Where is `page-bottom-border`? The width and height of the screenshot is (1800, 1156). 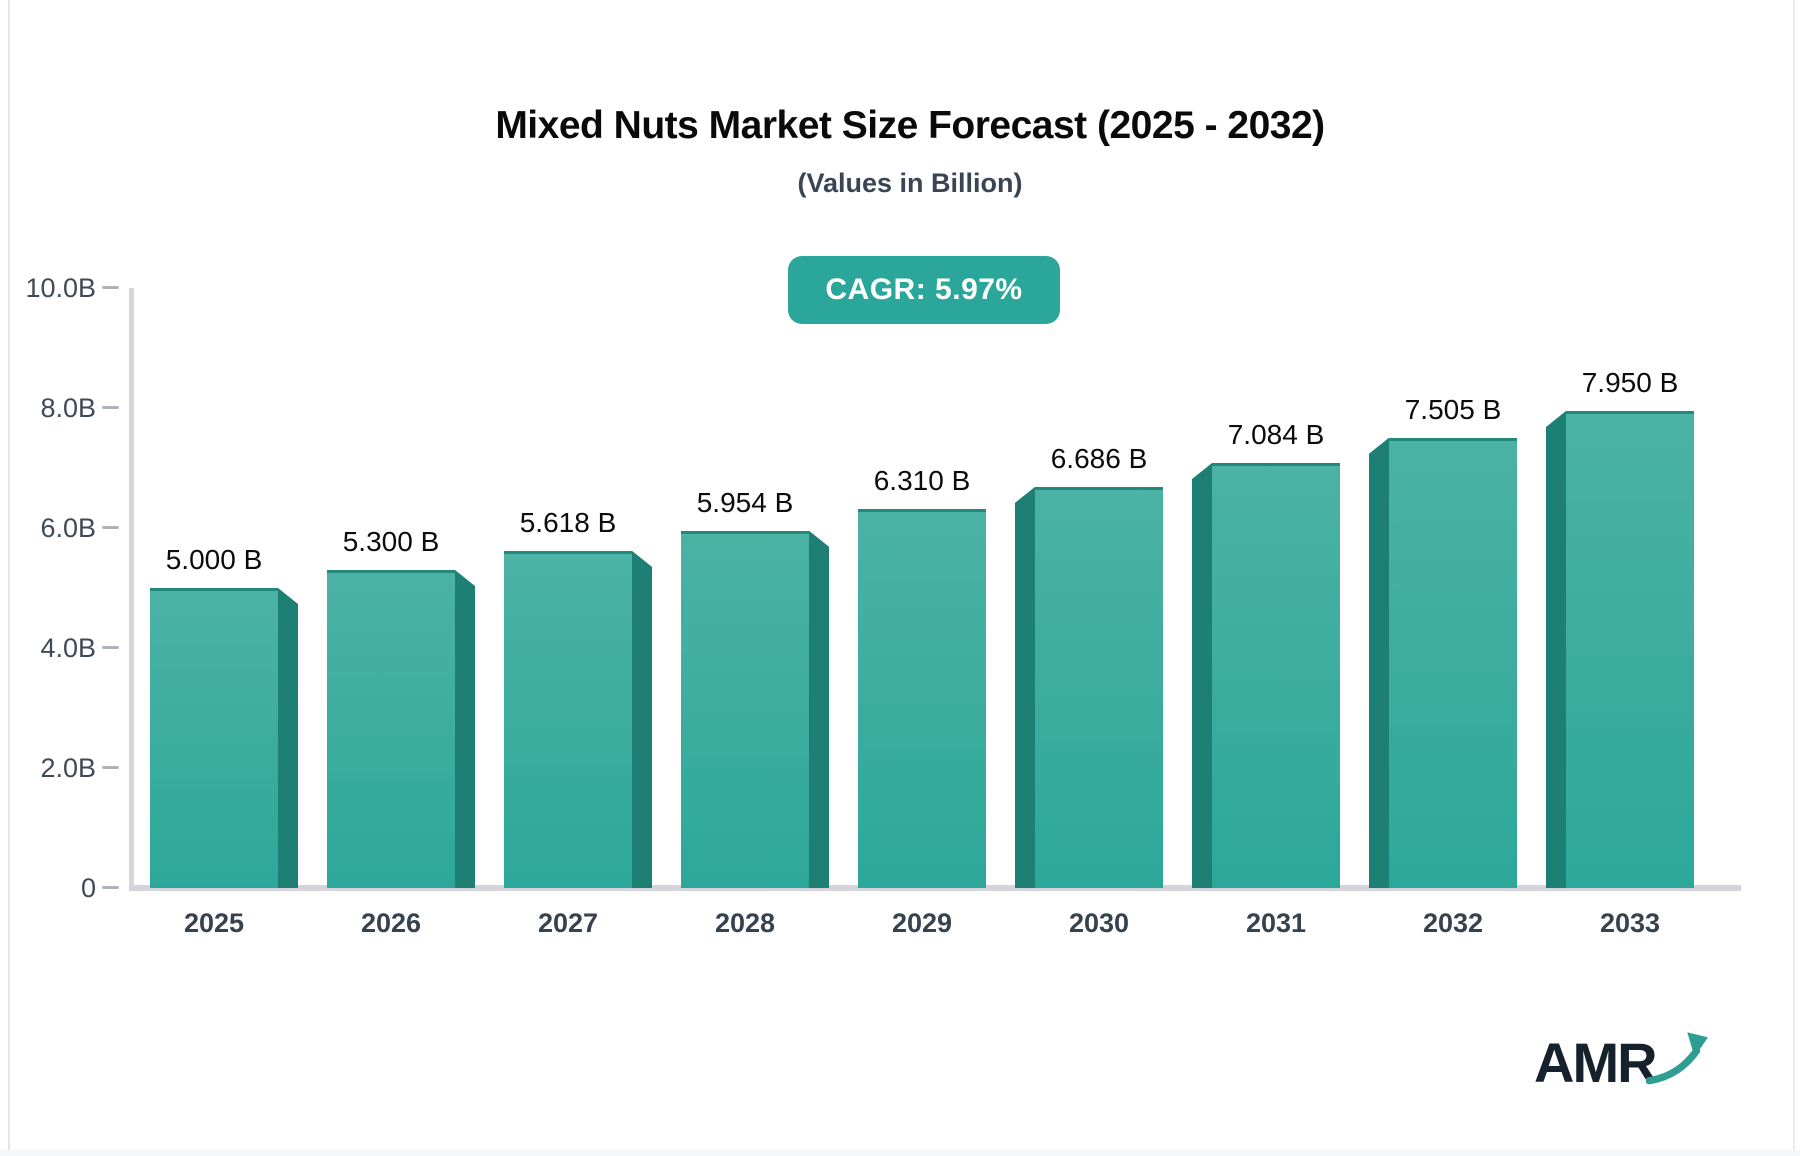
page-bottom-border is located at coordinates (900, 1153).